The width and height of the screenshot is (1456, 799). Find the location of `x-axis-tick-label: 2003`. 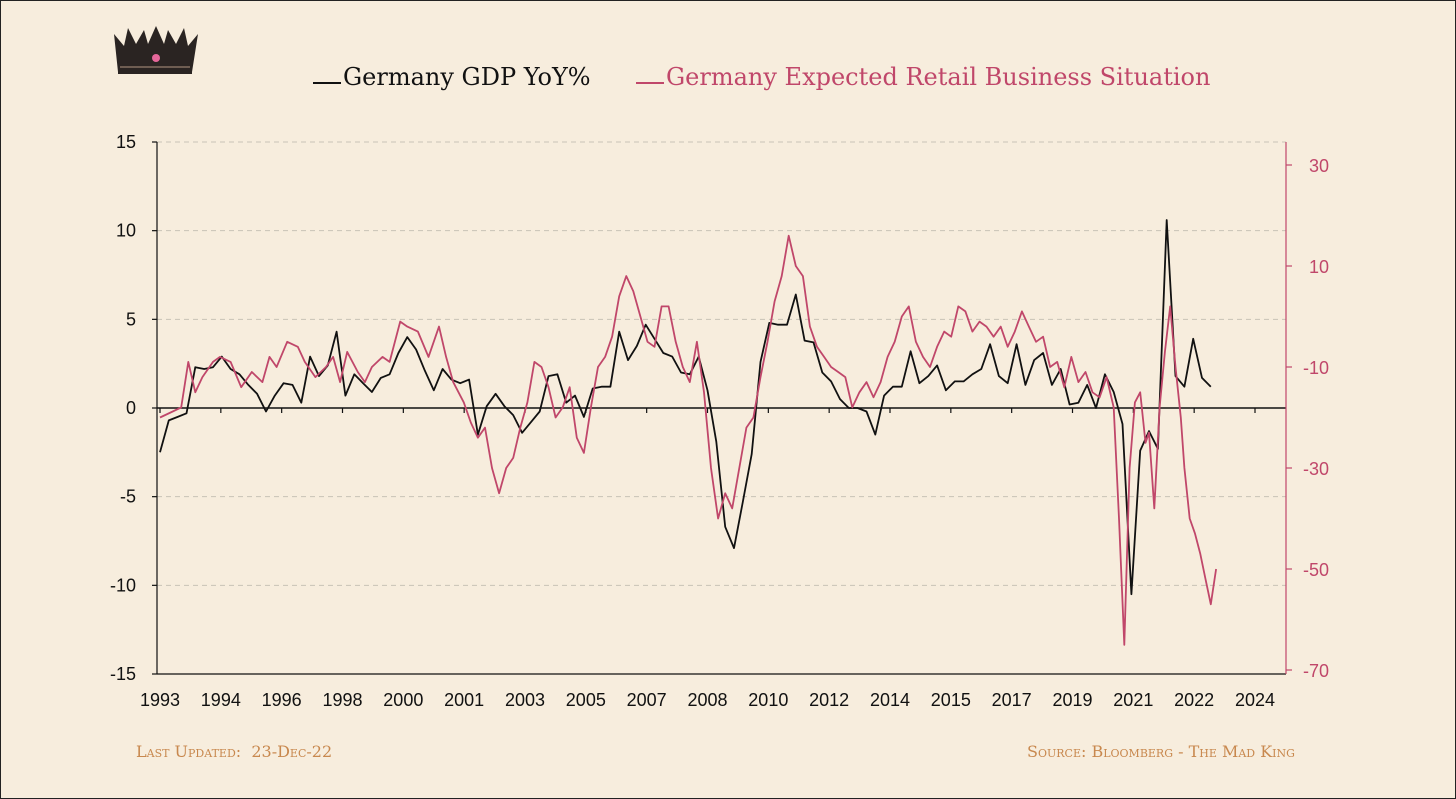

x-axis-tick-label: 2003 is located at coordinates (525, 700).